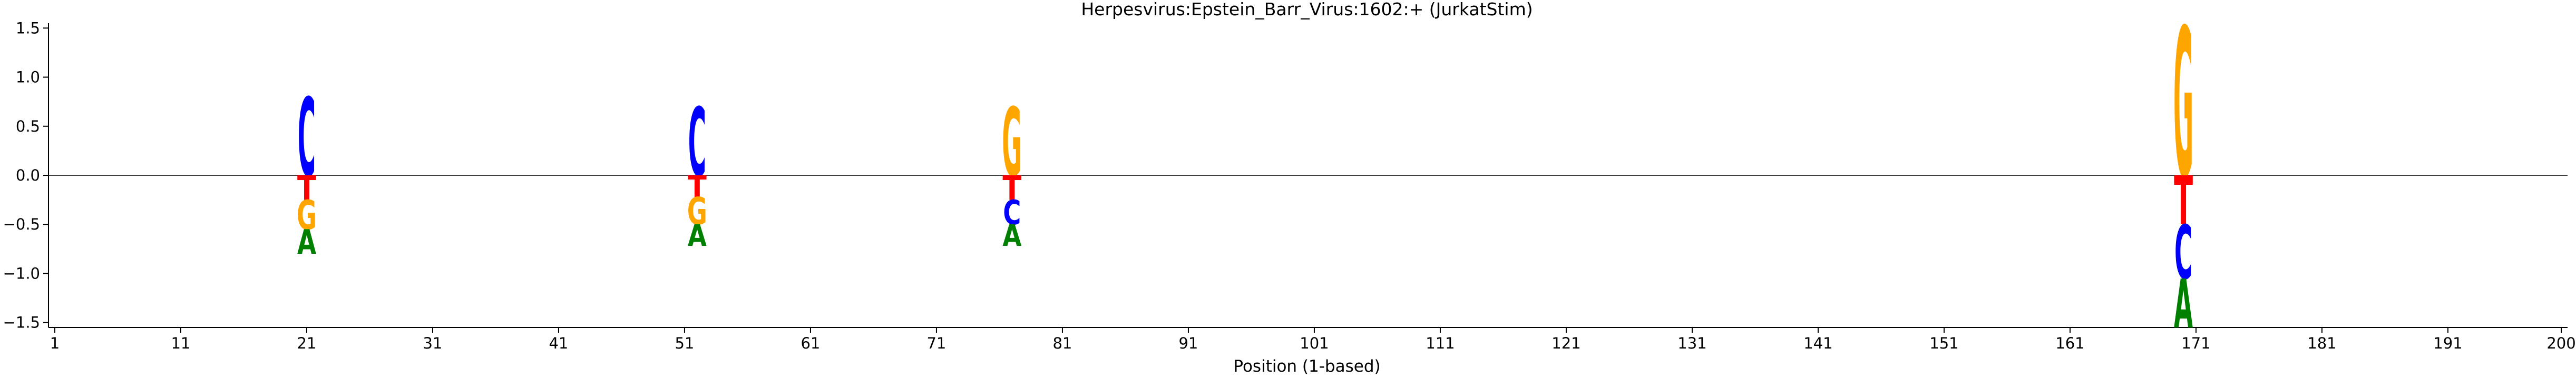 This screenshot has width=2576, height=378. Describe the element at coordinates (28, 77) in the screenshot. I see `y-tick-label: 1.0` at that location.